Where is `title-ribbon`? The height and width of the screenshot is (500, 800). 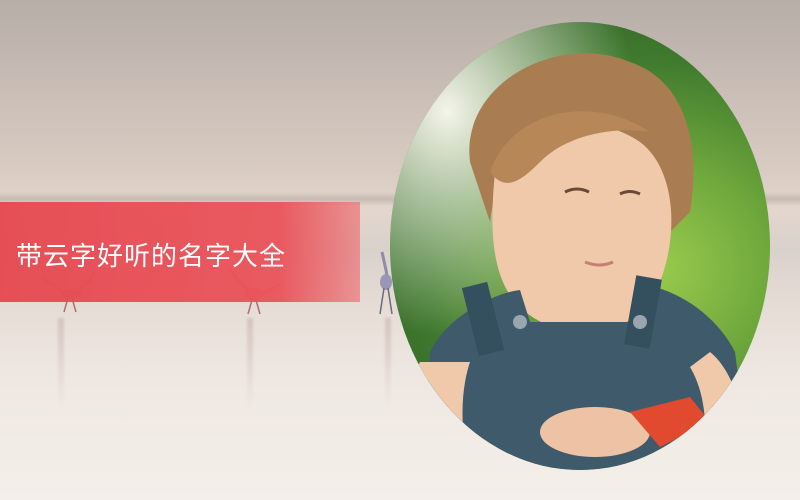
title-ribbon is located at coordinates (180, 252).